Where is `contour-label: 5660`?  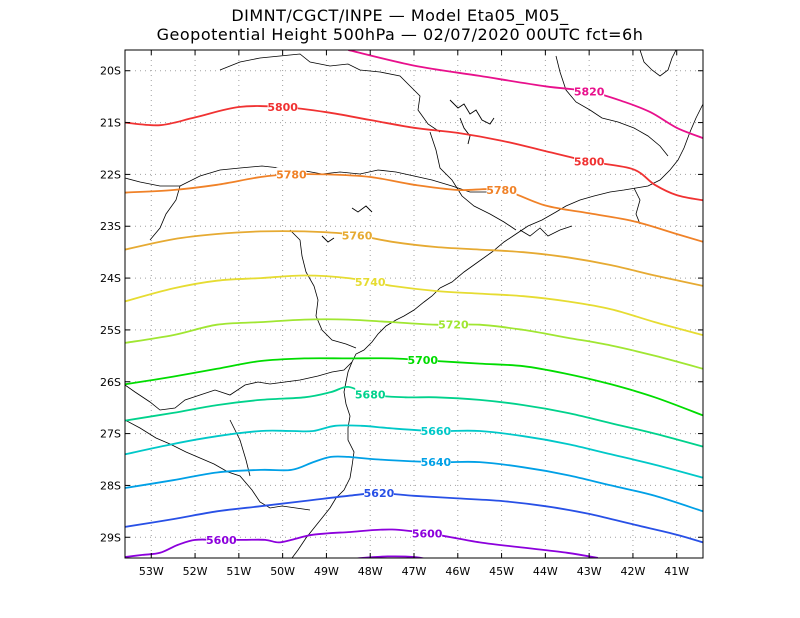 contour-label: 5660 is located at coordinates (436, 431).